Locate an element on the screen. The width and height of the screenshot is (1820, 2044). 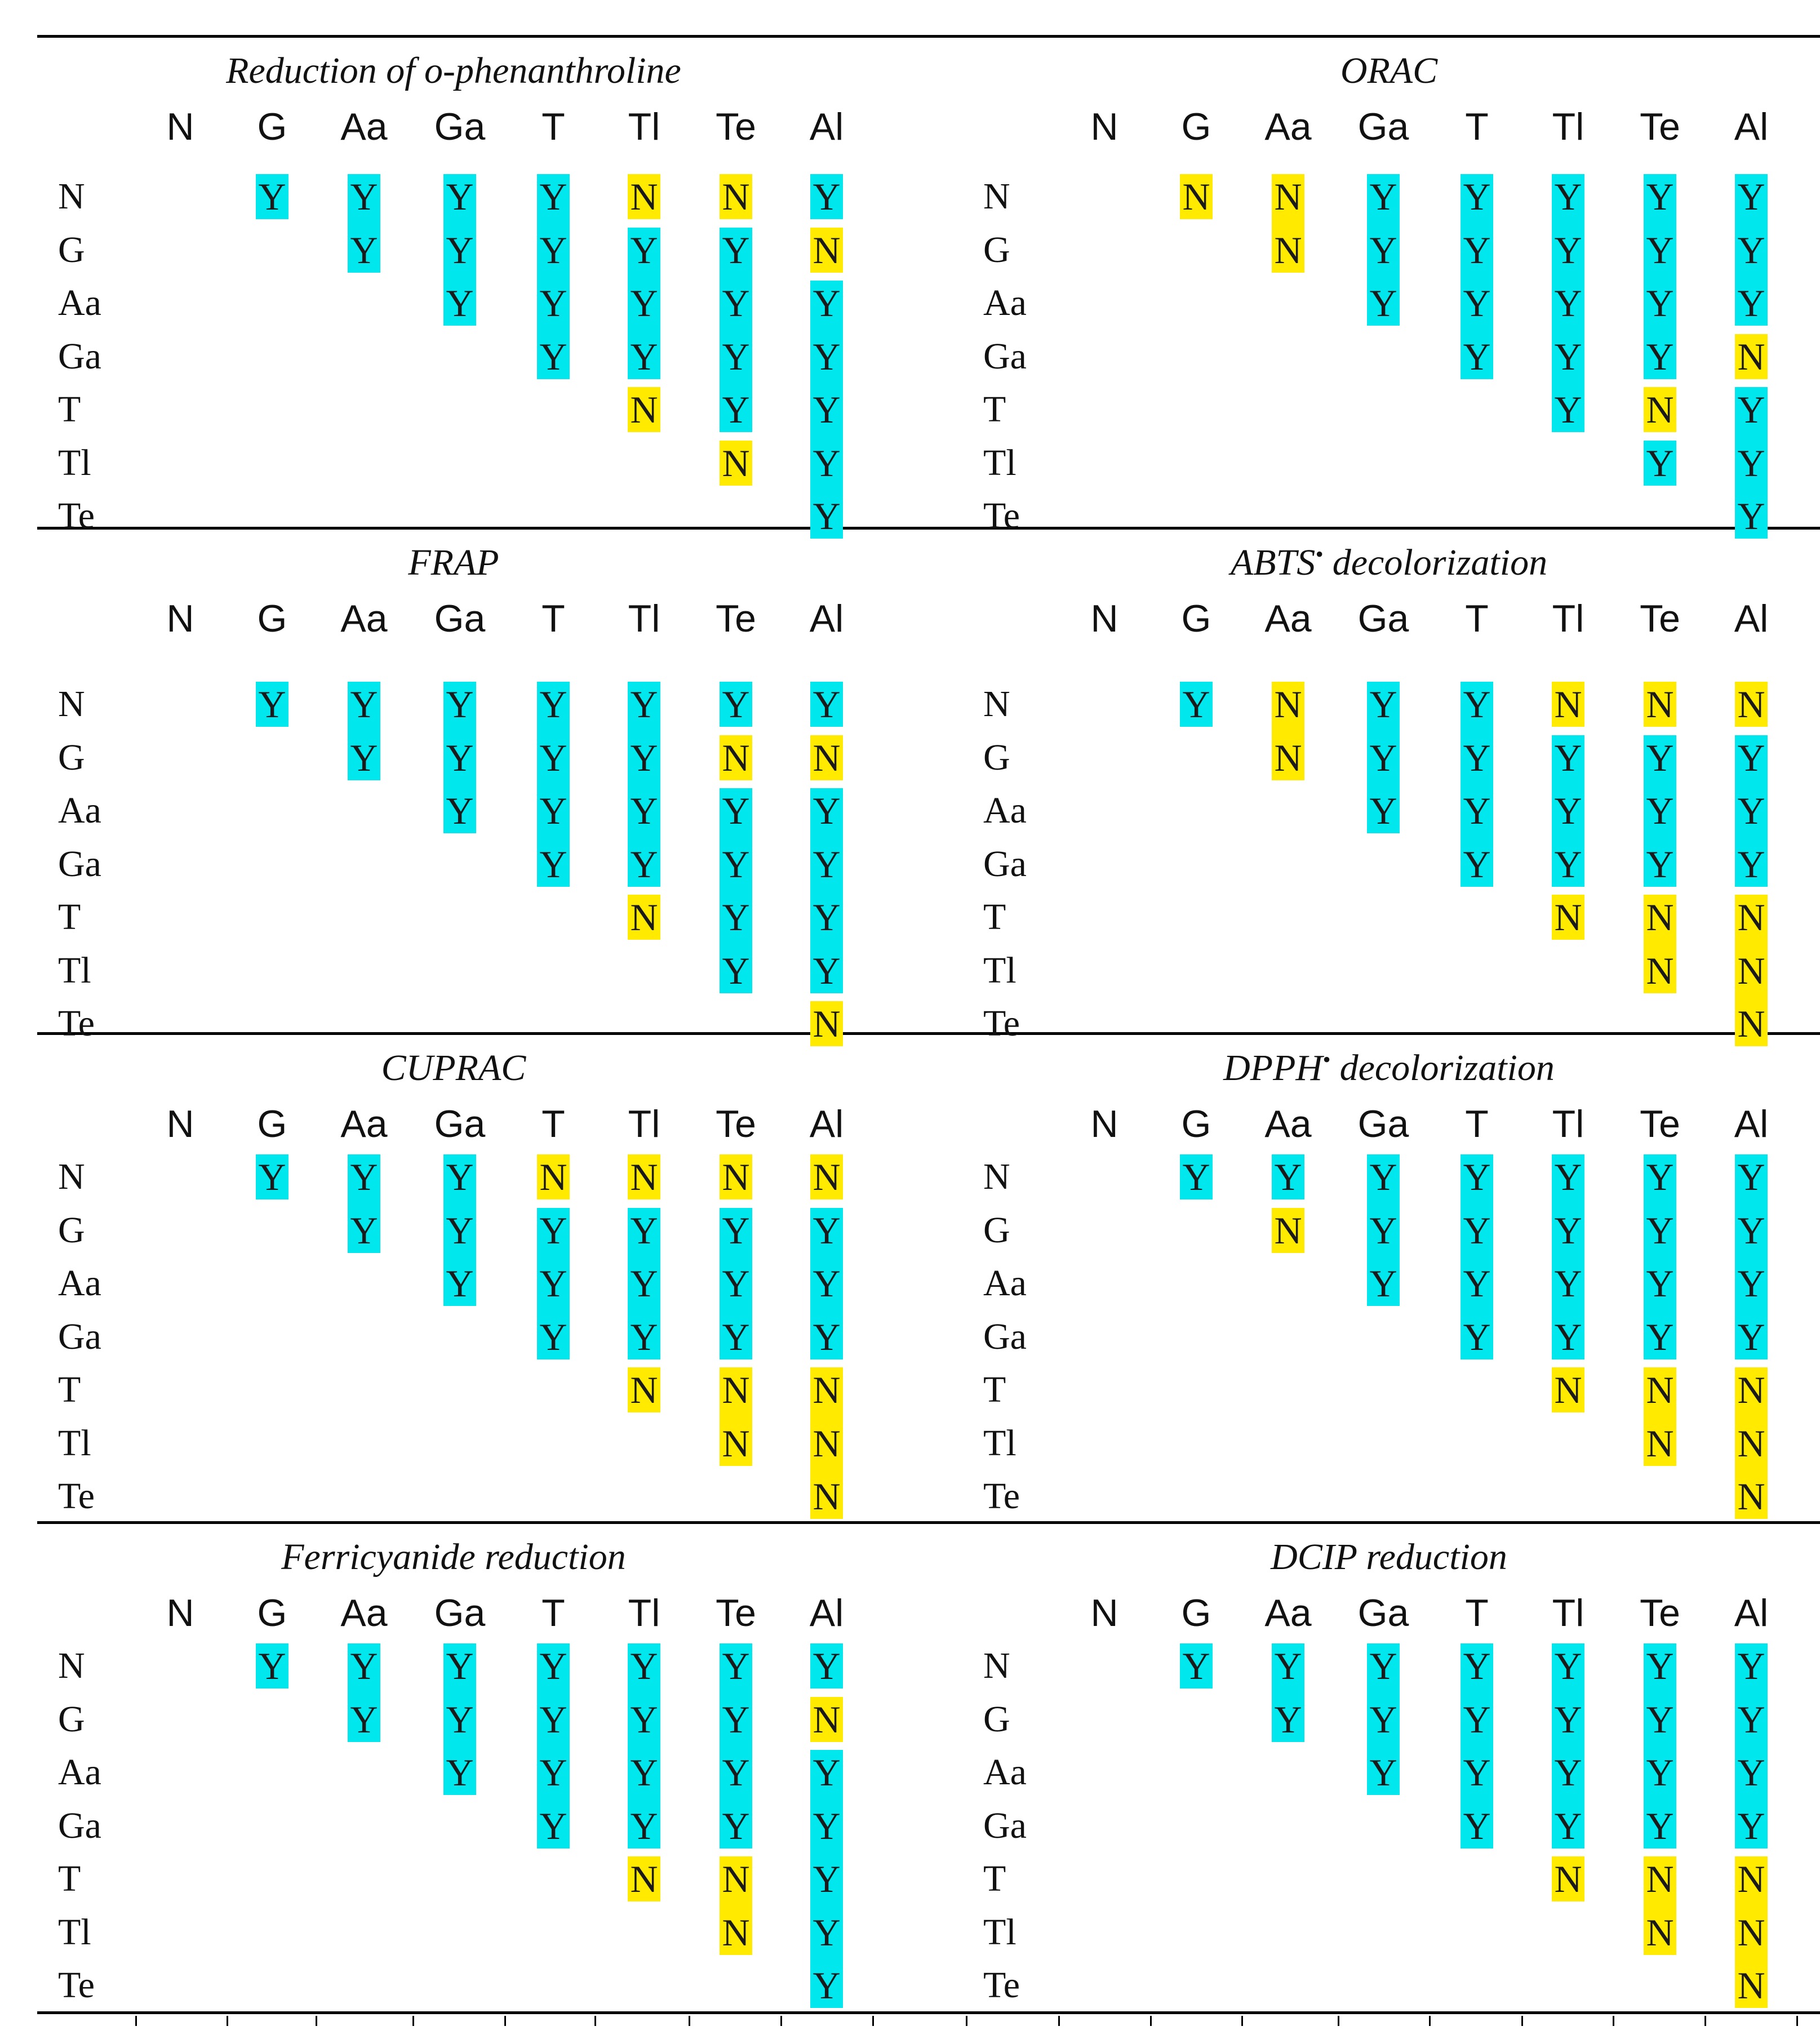
panel-title-text: FRAP is located at coordinates (453, 562).